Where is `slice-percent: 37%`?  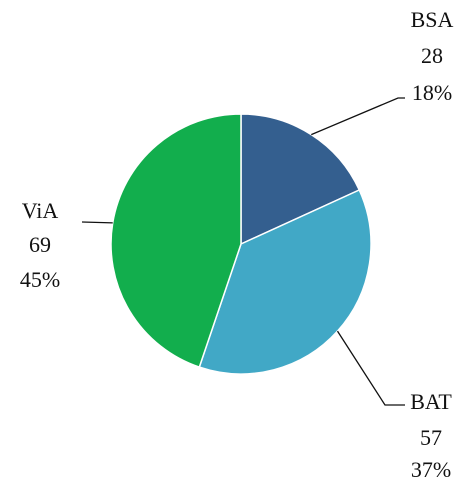
slice-percent: 37% is located at coordinates (431, 468).